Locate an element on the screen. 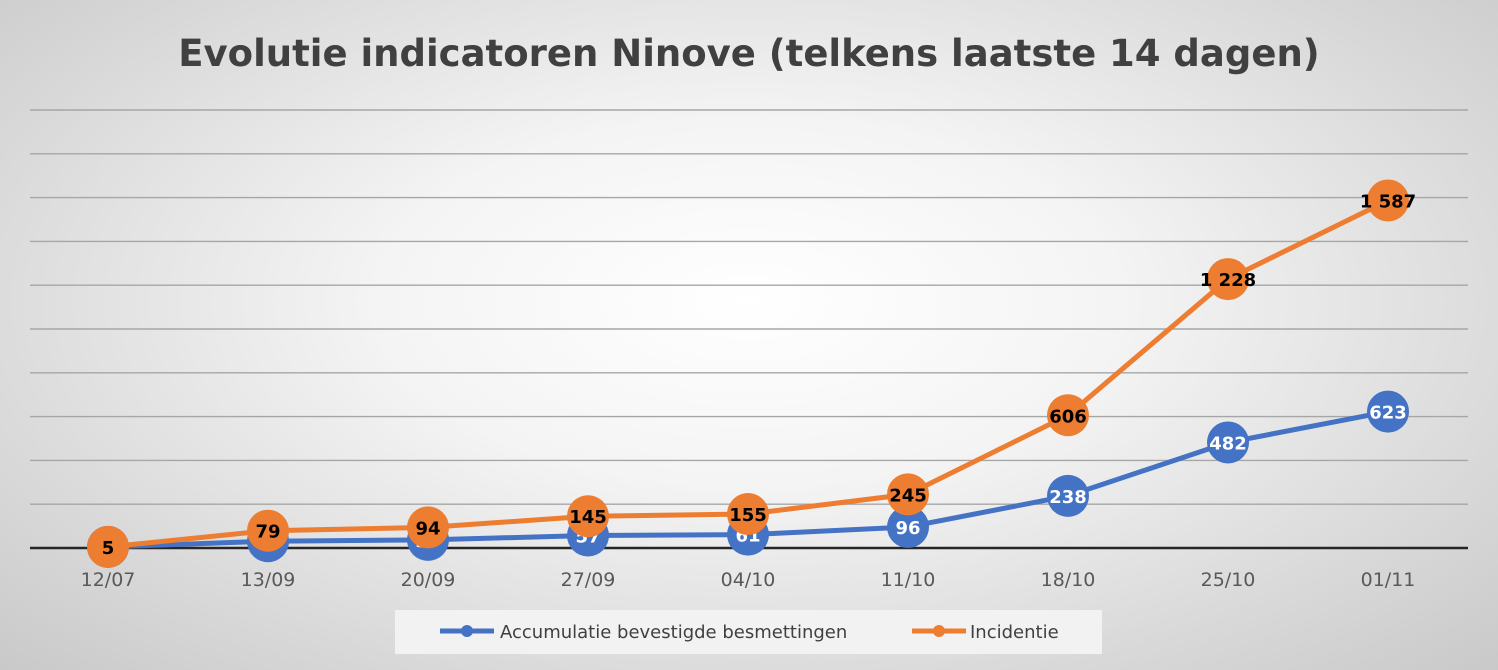 This screenshot has height=670, width=1498. data-label: 482 is located at coordinates (1228, 443).